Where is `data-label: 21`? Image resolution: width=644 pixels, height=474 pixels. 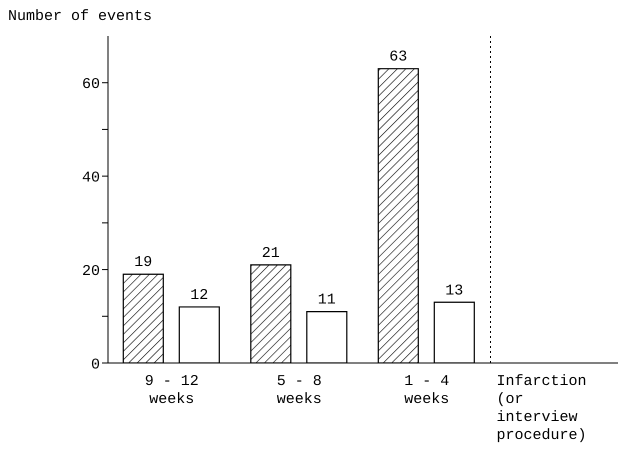 data-label: 21 is located at coordinates (271, 253).